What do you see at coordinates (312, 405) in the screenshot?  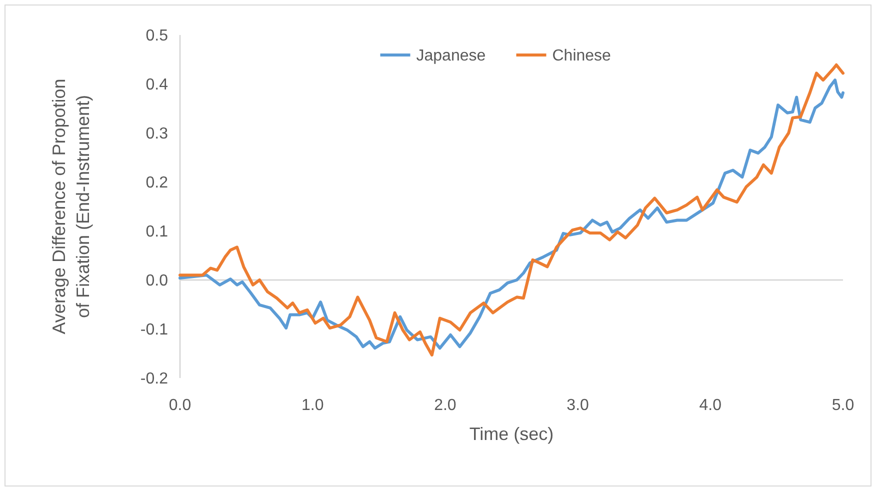 I see `x-tick-label: 1.0` at bounding box center [312, 405].